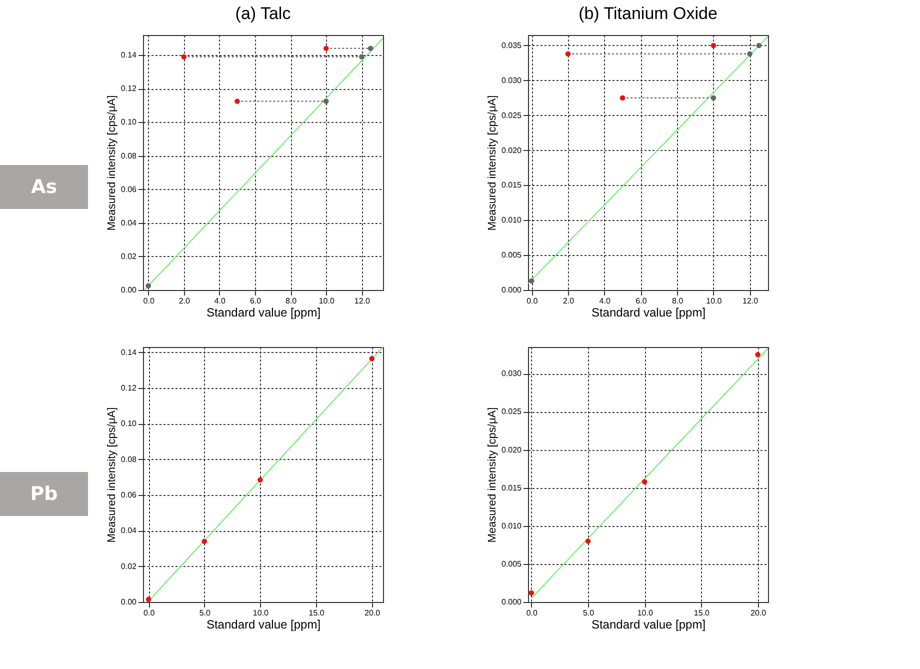 This screenshot has height=669, width=920. What do you see at coordinates (44, 187) in the screenshot?
I see `text: As` at bounding box center [44, 187].